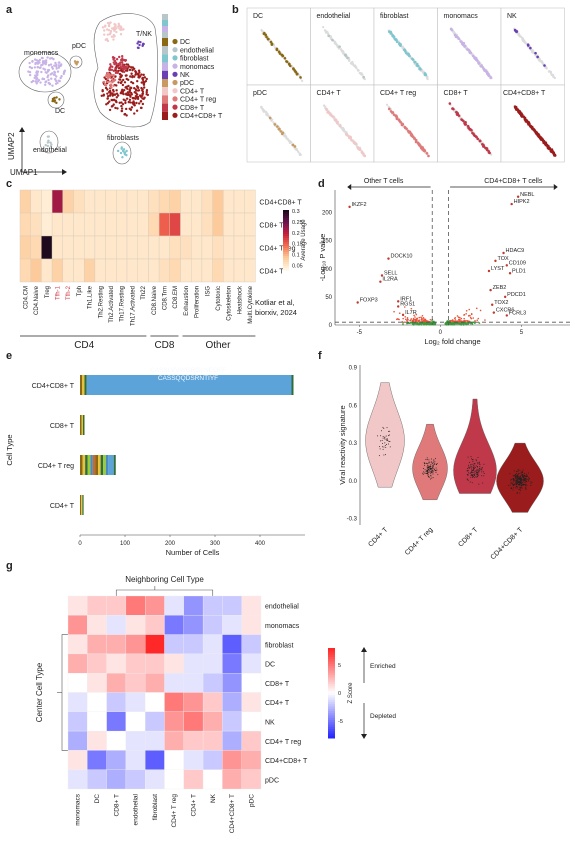  I want to click on clonotype-bar-segment, so click(97, 465).